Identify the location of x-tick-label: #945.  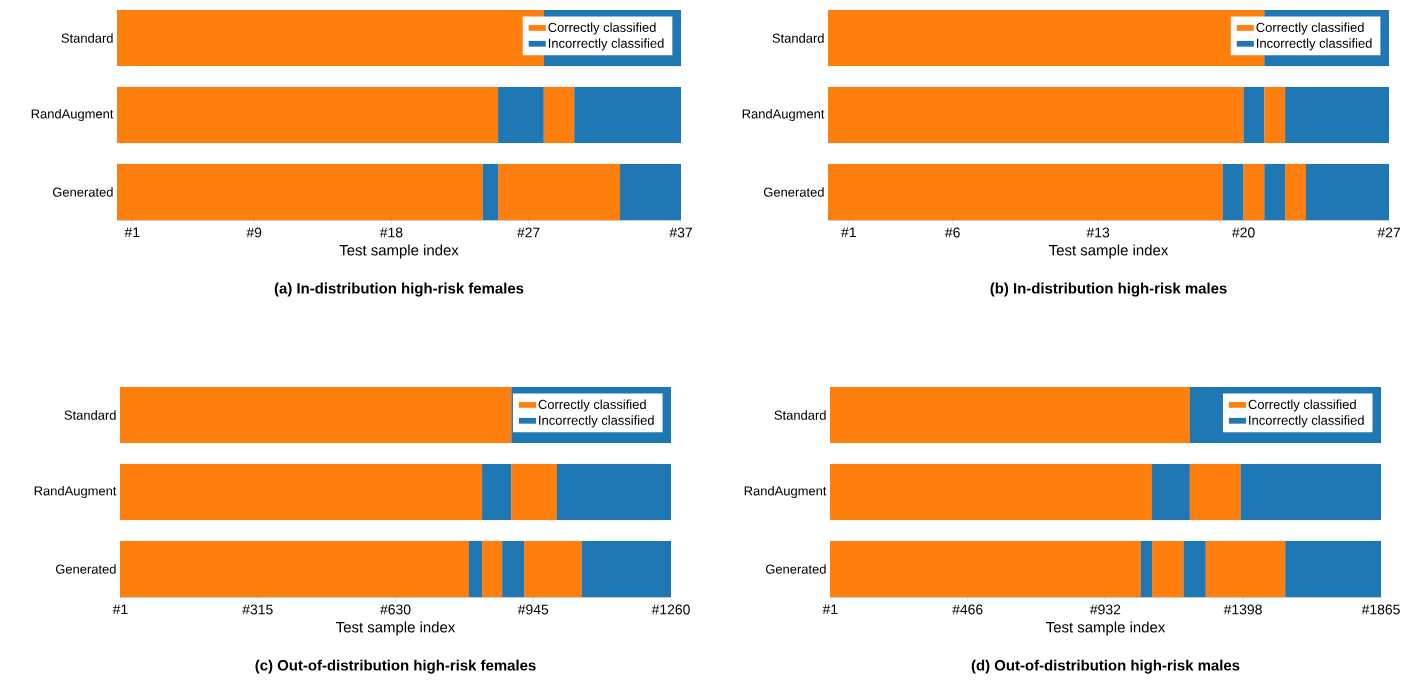
(533, 609).